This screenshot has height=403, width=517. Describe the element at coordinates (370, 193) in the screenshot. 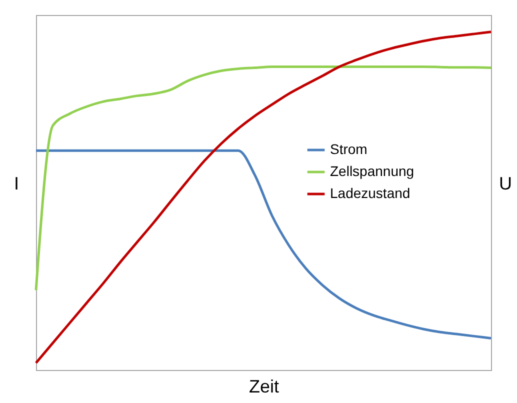

I see `legend-label: Ladezustand` at that location.